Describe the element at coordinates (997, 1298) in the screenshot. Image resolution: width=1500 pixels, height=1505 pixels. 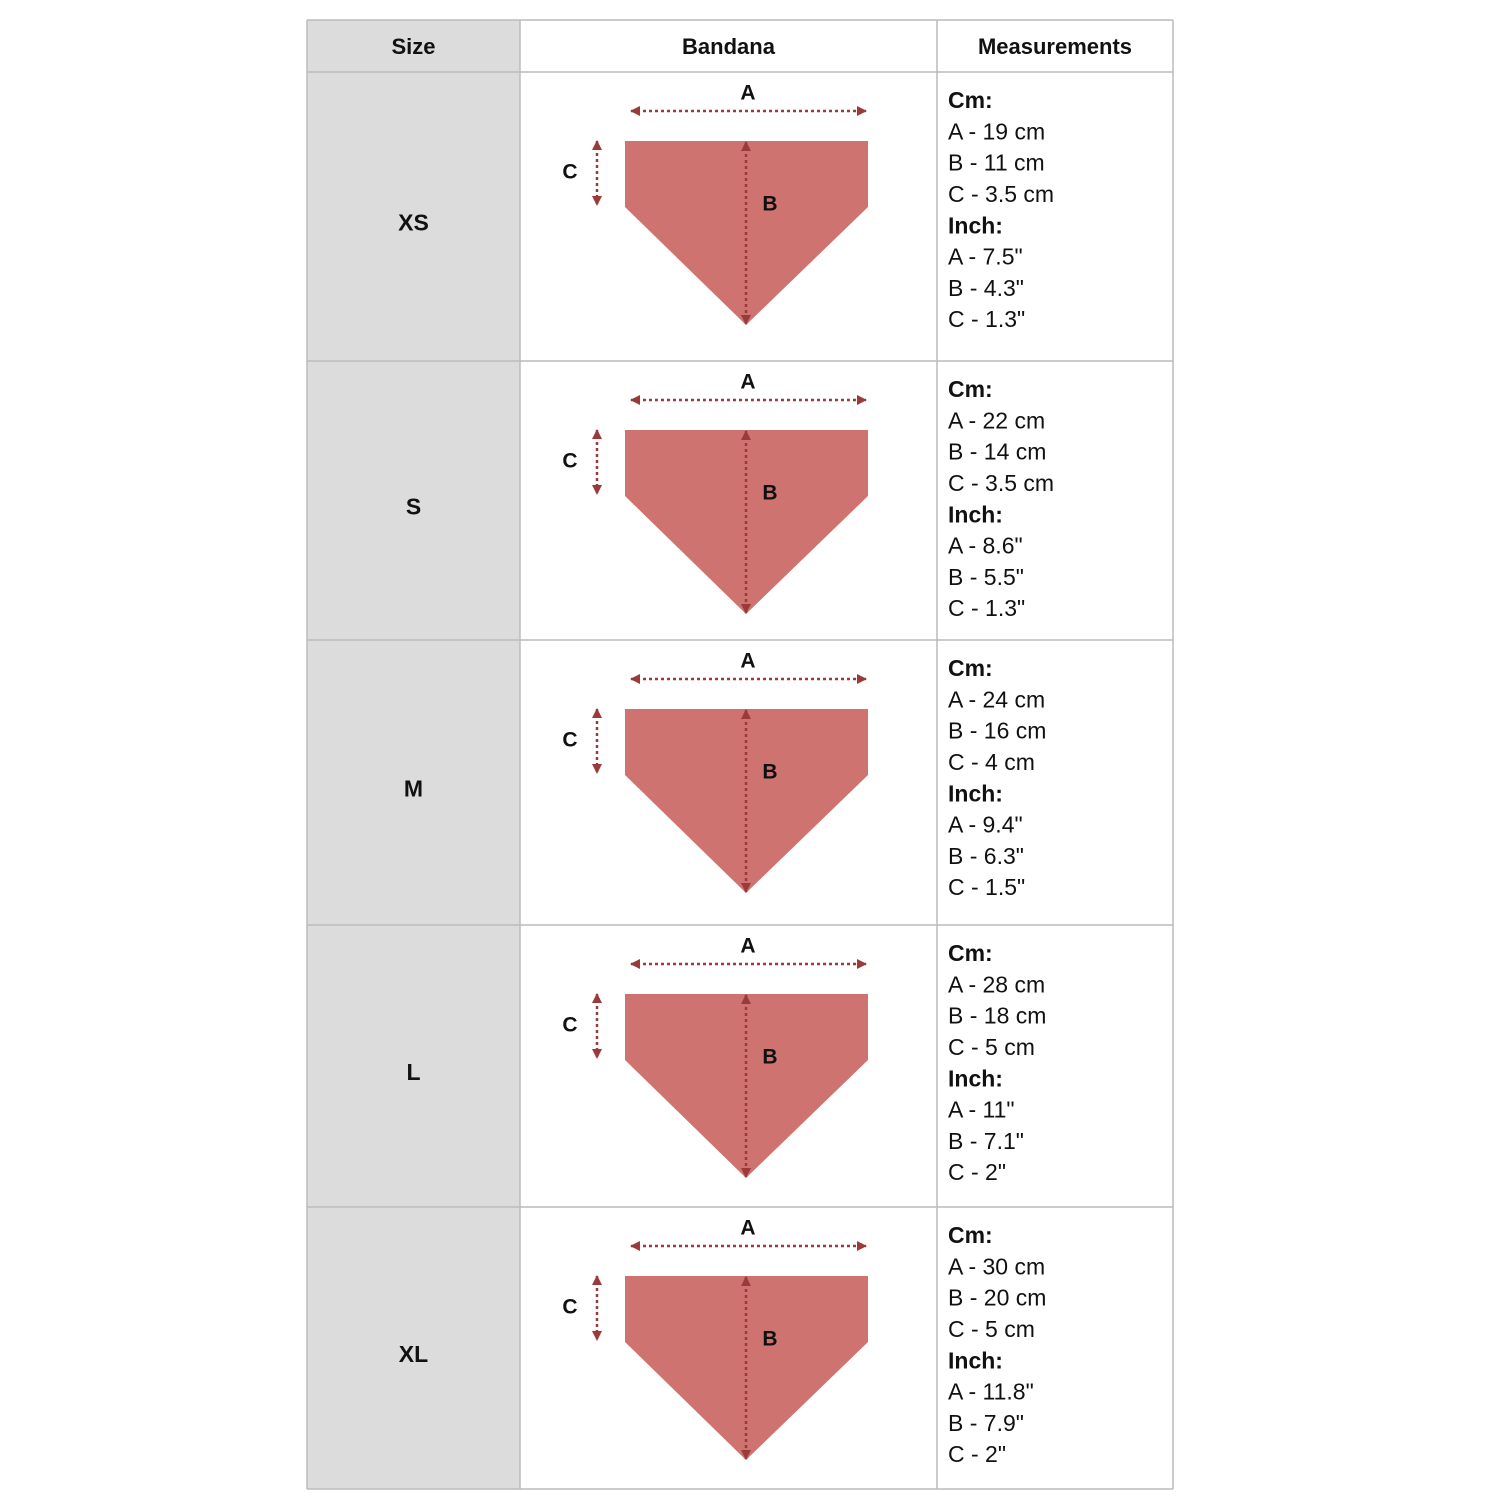
I see `measurement: B - 20 cm` at that location.